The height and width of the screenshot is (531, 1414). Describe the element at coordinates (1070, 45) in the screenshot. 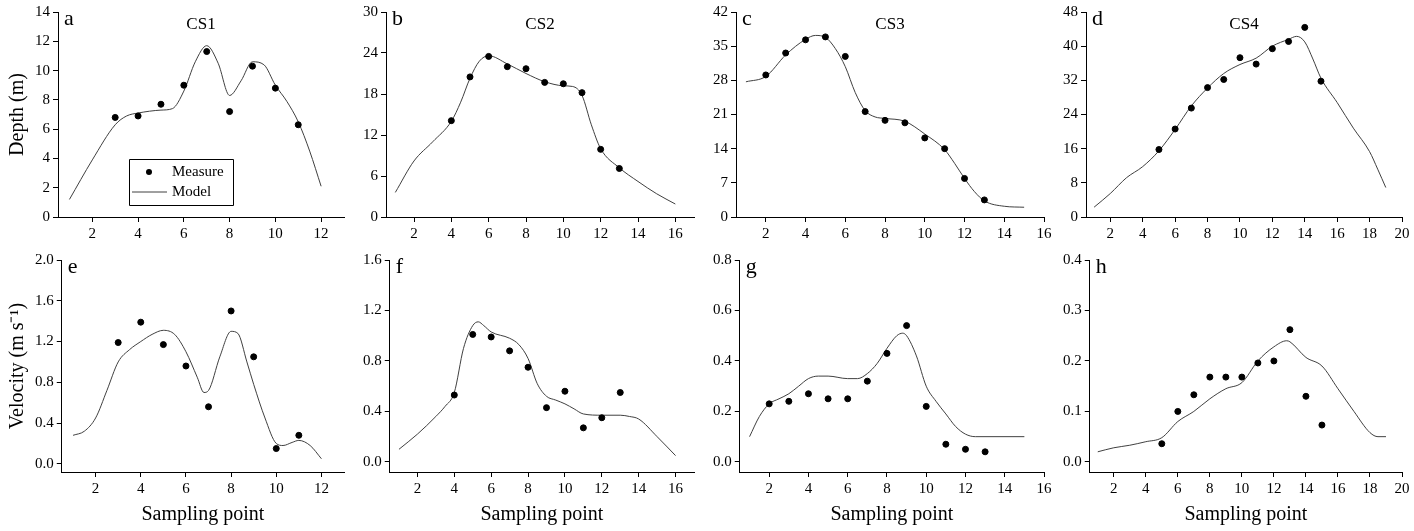

I see `y-tick-label: 40` at that location.